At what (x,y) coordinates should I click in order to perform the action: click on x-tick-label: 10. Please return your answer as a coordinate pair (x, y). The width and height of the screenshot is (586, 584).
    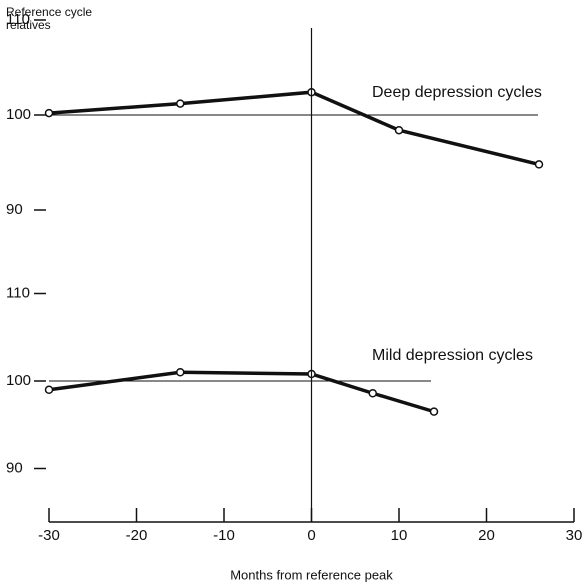
    Looking at the image, I should click on (399, 535).